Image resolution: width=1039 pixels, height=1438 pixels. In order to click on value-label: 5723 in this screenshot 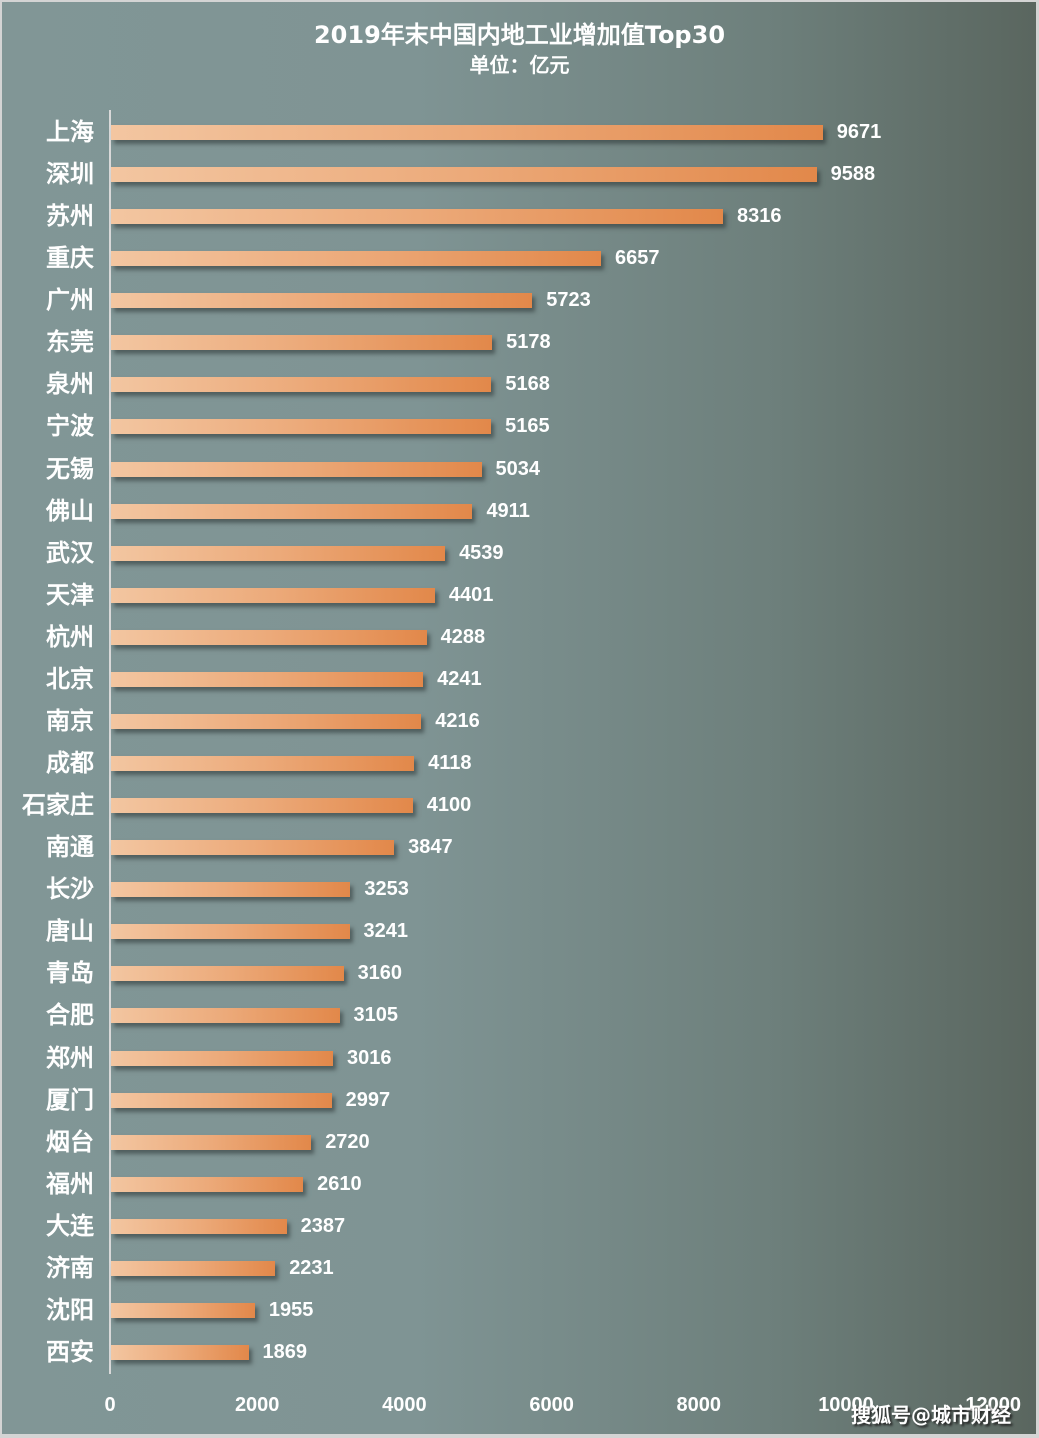, I will do `click(568, 300)`.